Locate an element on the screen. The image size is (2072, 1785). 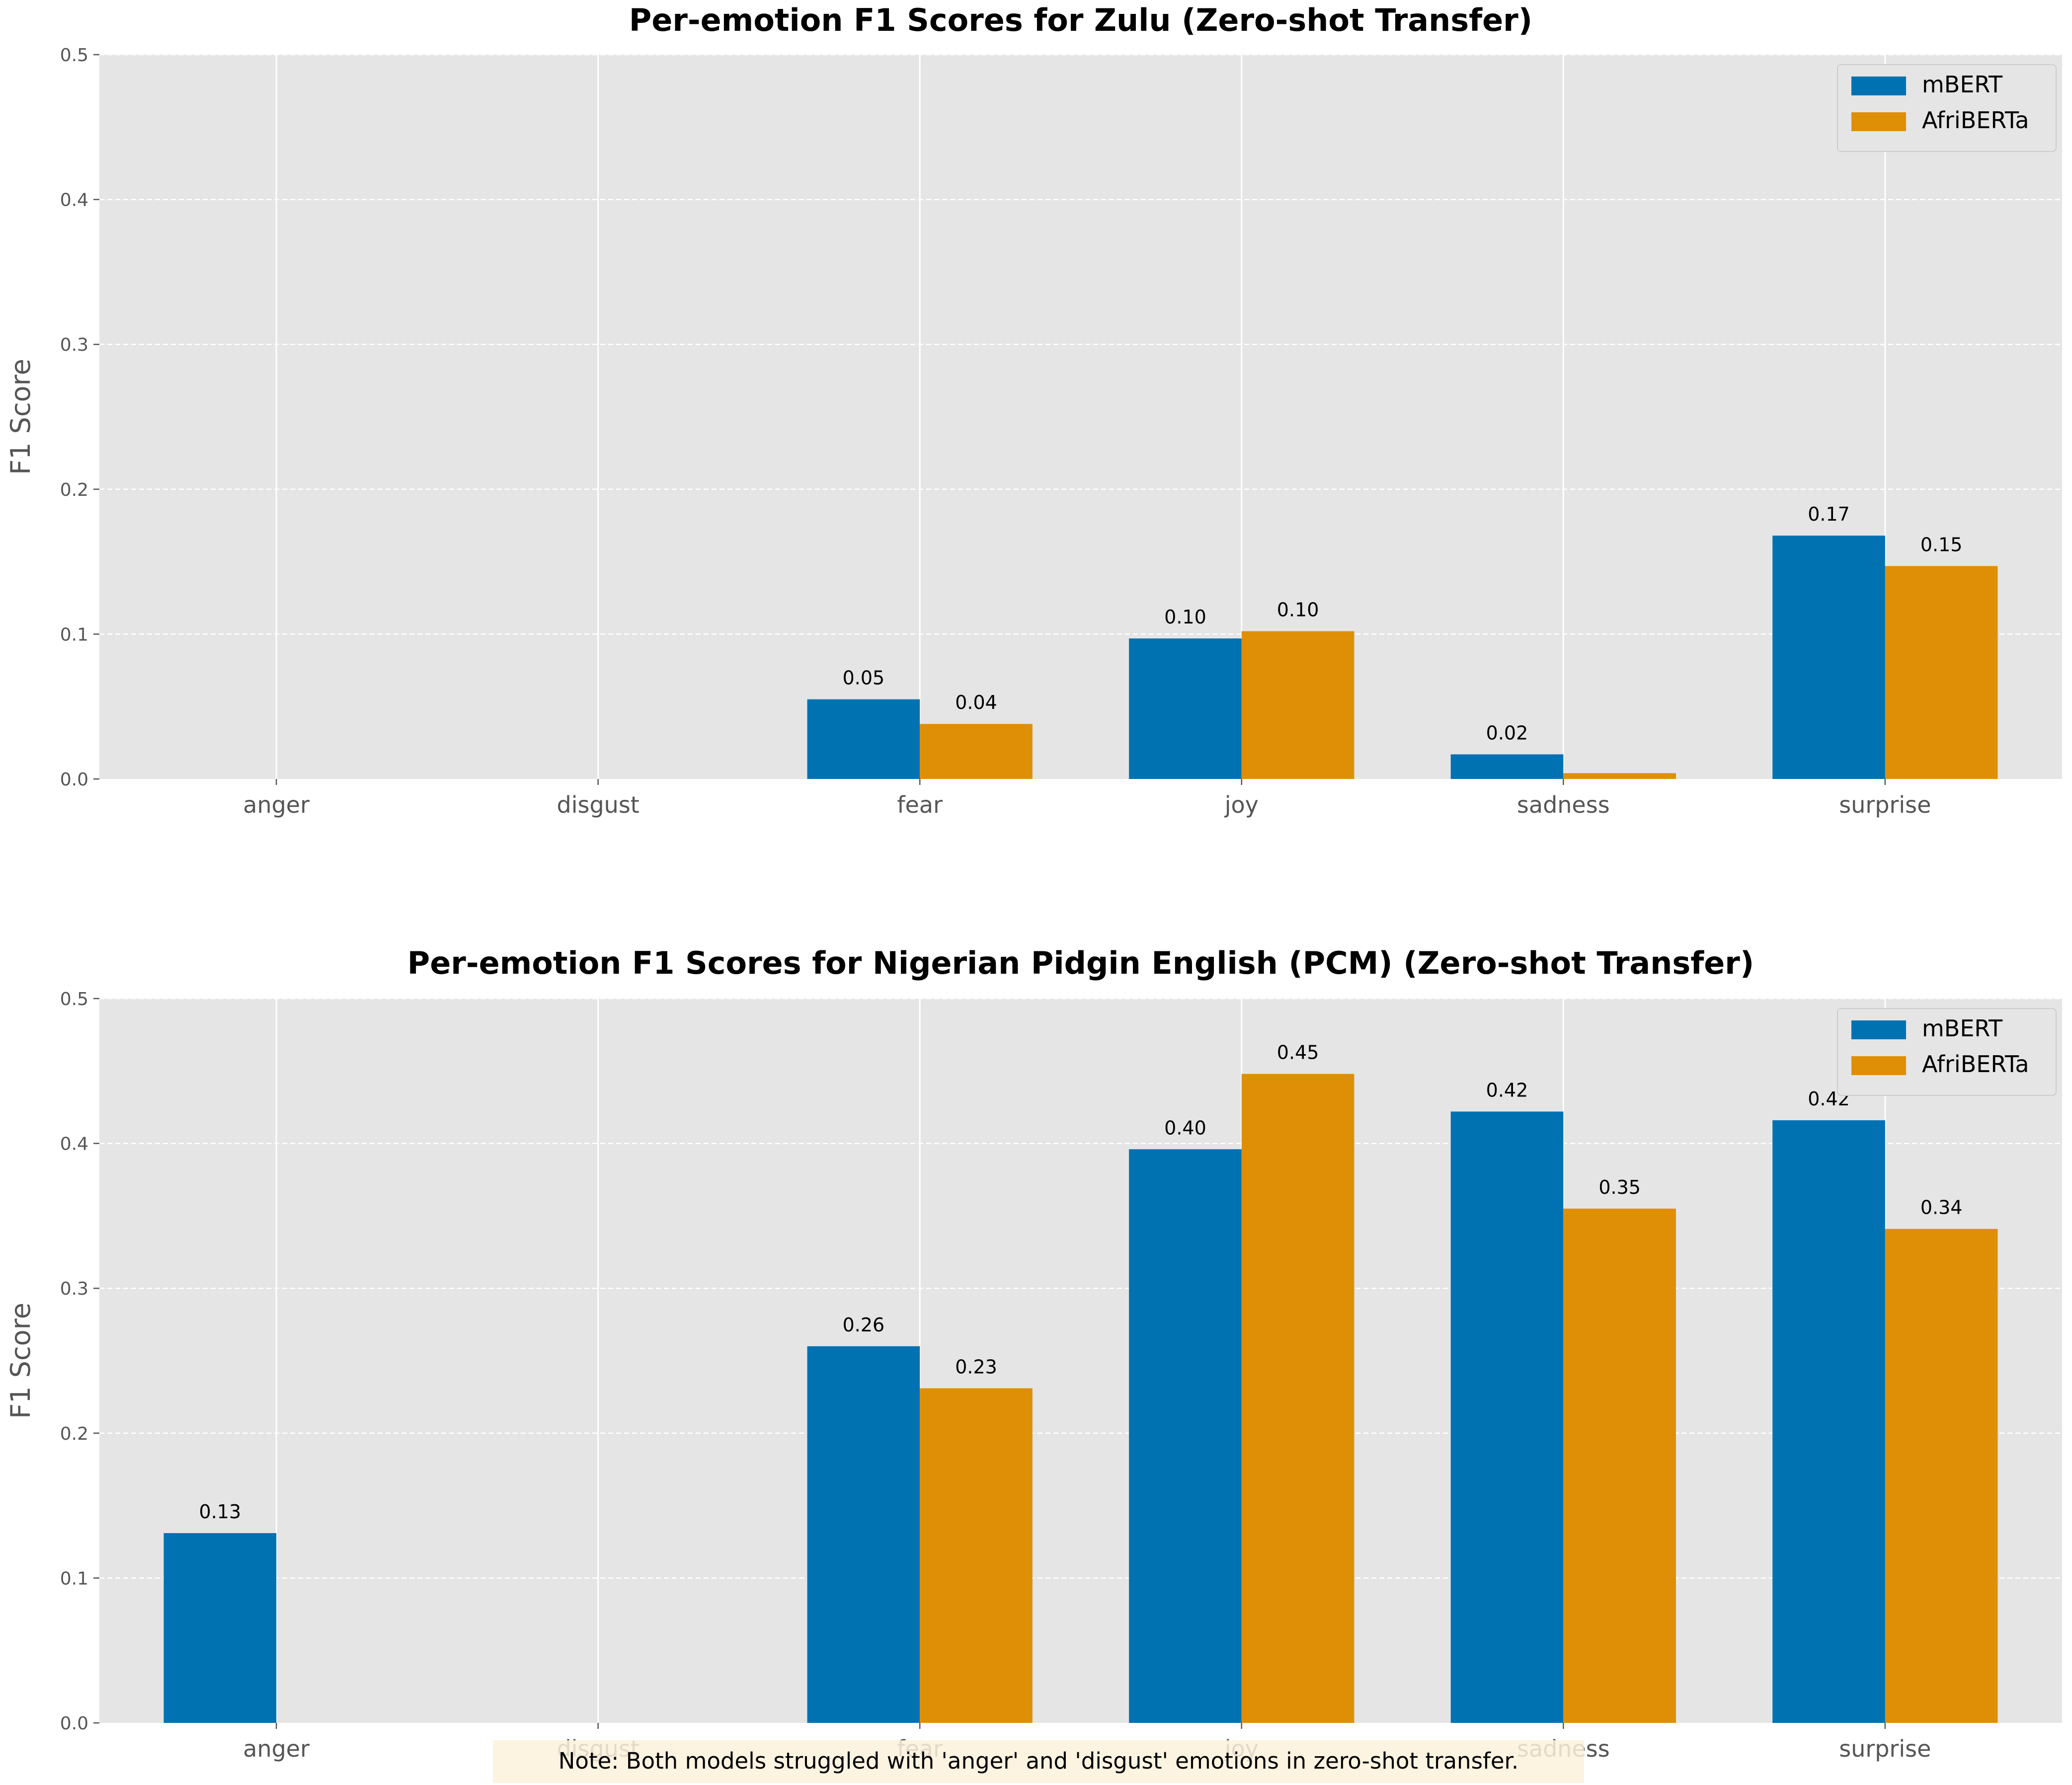
data-label: 0.35 is located at coordinates (1619, 1187).